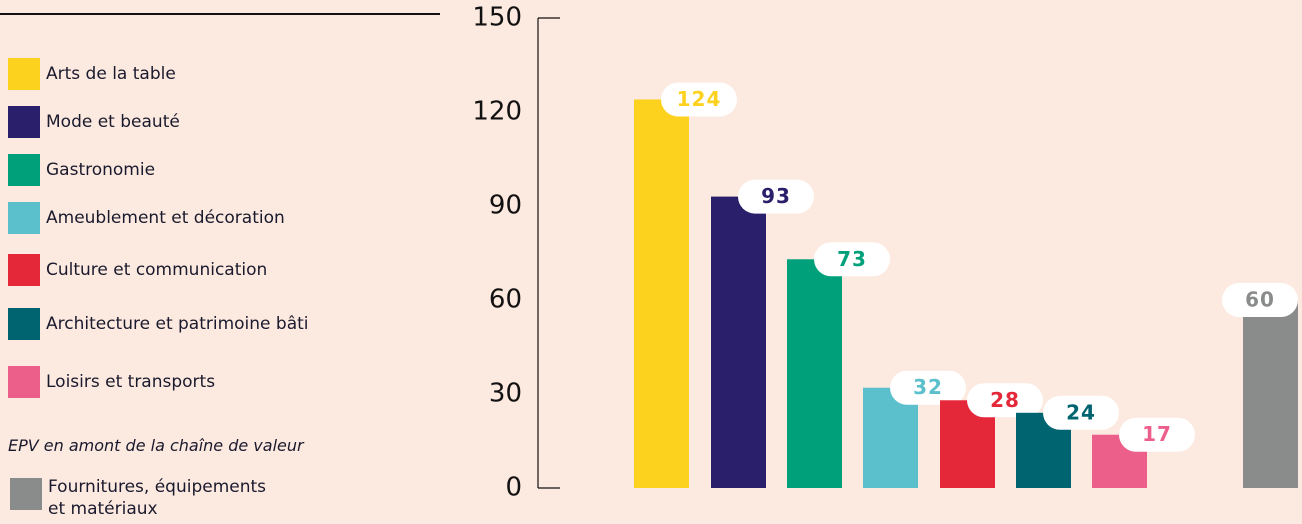 The height and width of the screenshot is (524, 1302). I want to click on legend-item: Loisirs et transports, so click(111, 382).